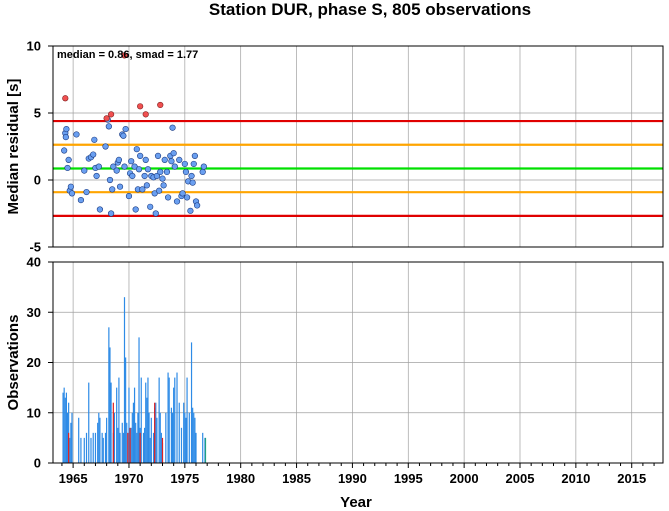 The width and height of the screenshot is (669, 511). What do you see at coordinates (37, 180) in the screenshot?
I see `residual-y-tick-label: 0` at bounding box center [37, 180].